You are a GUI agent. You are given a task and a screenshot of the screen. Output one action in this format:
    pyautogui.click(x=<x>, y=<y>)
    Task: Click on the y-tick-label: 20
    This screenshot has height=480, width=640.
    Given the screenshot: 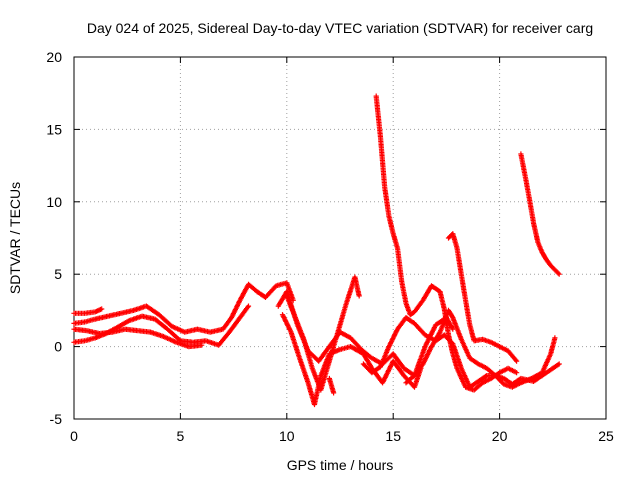 What is the action you would take?
    pyautogui.click(x=54, y=57)
    